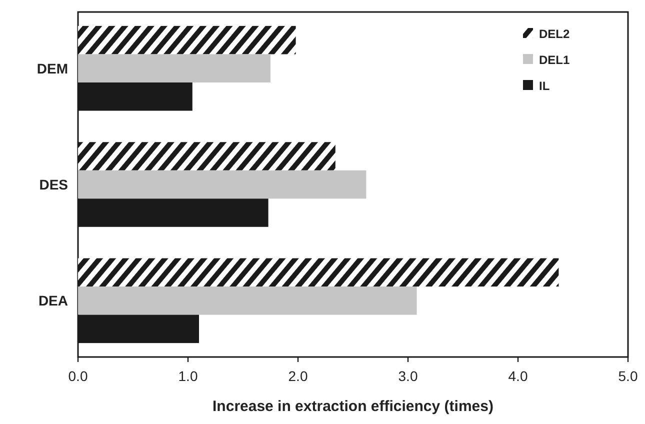 The width and height of the screenshot is (645, 424). What do you see at coordinates (518, 376) in the screenshot?
I see `x-tick-label: 4.0` at bounding box center [518, 376].